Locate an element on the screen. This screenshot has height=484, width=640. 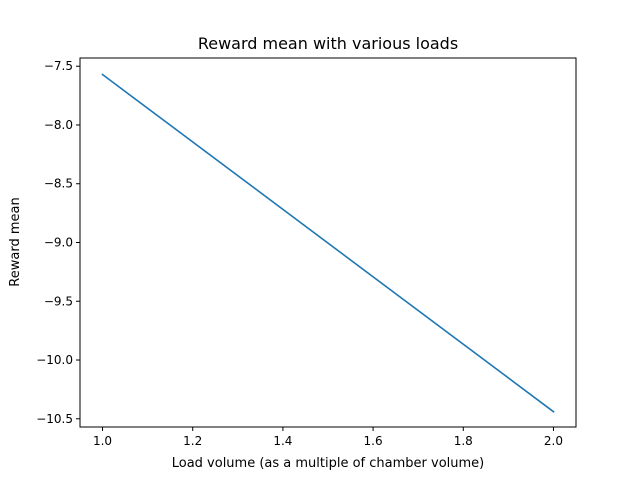
x-tick-label: 1.4 is located at coordinates (282, 441).